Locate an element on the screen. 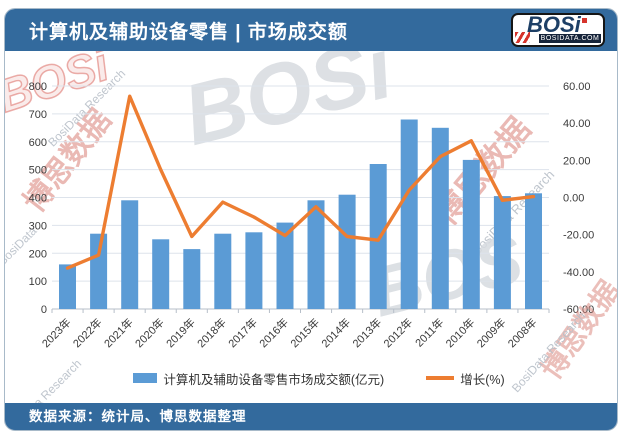  bar-2022年 is located at coordinates (99, 271).